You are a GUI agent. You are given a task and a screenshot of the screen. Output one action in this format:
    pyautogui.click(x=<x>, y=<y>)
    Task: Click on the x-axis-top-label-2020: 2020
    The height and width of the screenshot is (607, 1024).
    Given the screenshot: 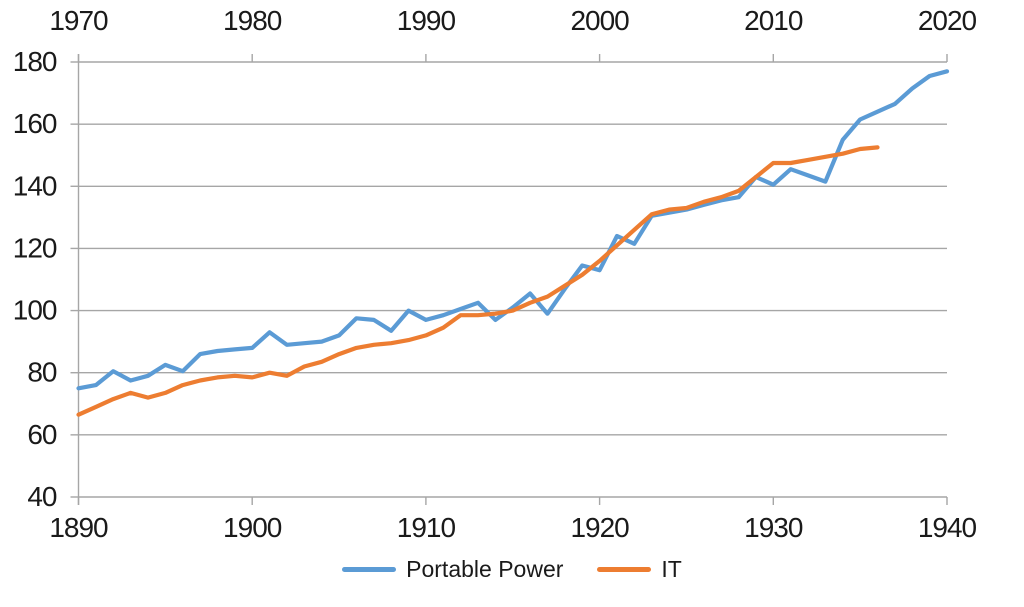 What is the action you would take?
    pyautogui.click(x=947, y=20)
    